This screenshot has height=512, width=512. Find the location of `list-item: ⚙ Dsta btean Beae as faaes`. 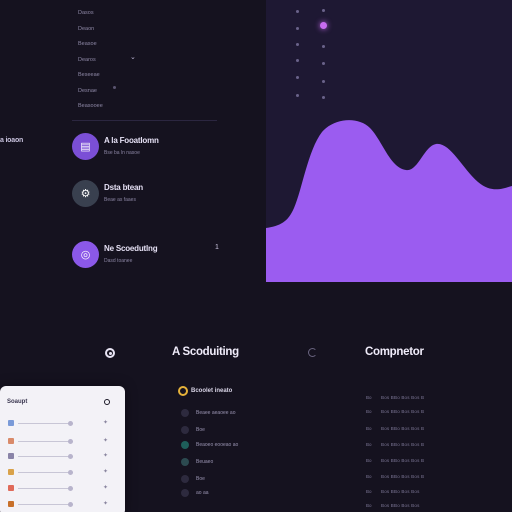

list-item: ⚙ Dsta btean Beae as faaes is located at coordinates (152, 195).